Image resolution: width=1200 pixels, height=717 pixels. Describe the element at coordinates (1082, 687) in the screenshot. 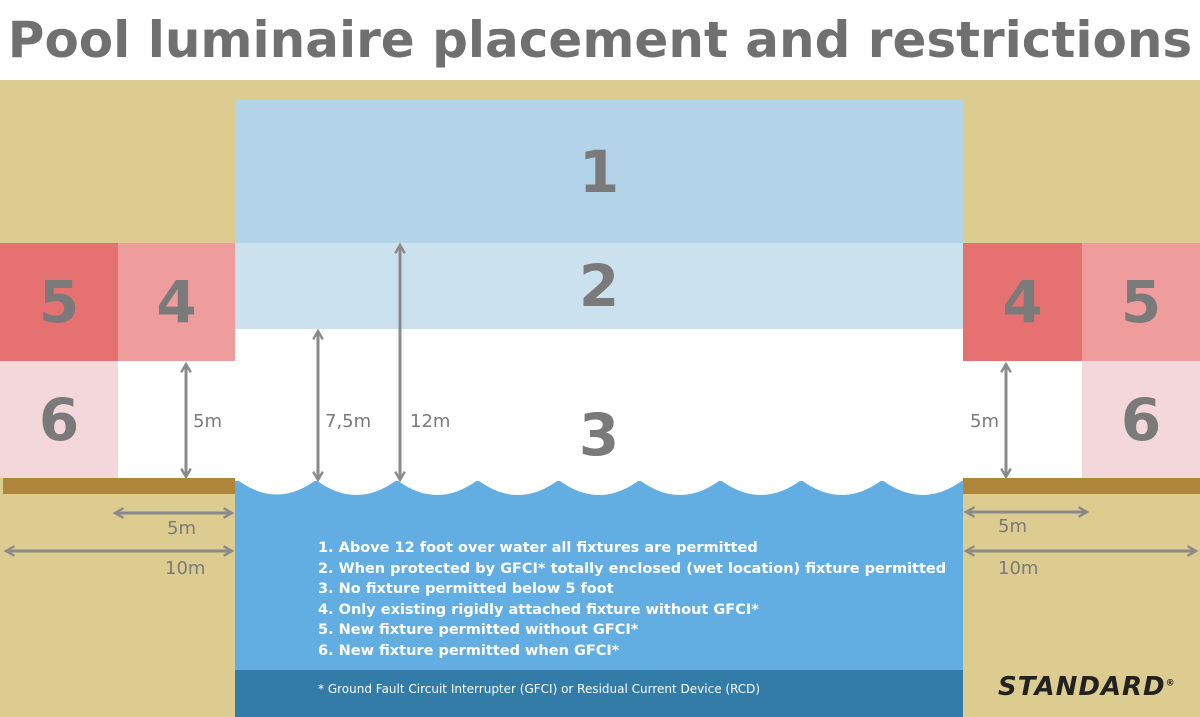

I see `logo-text: STANDARD` at that location.